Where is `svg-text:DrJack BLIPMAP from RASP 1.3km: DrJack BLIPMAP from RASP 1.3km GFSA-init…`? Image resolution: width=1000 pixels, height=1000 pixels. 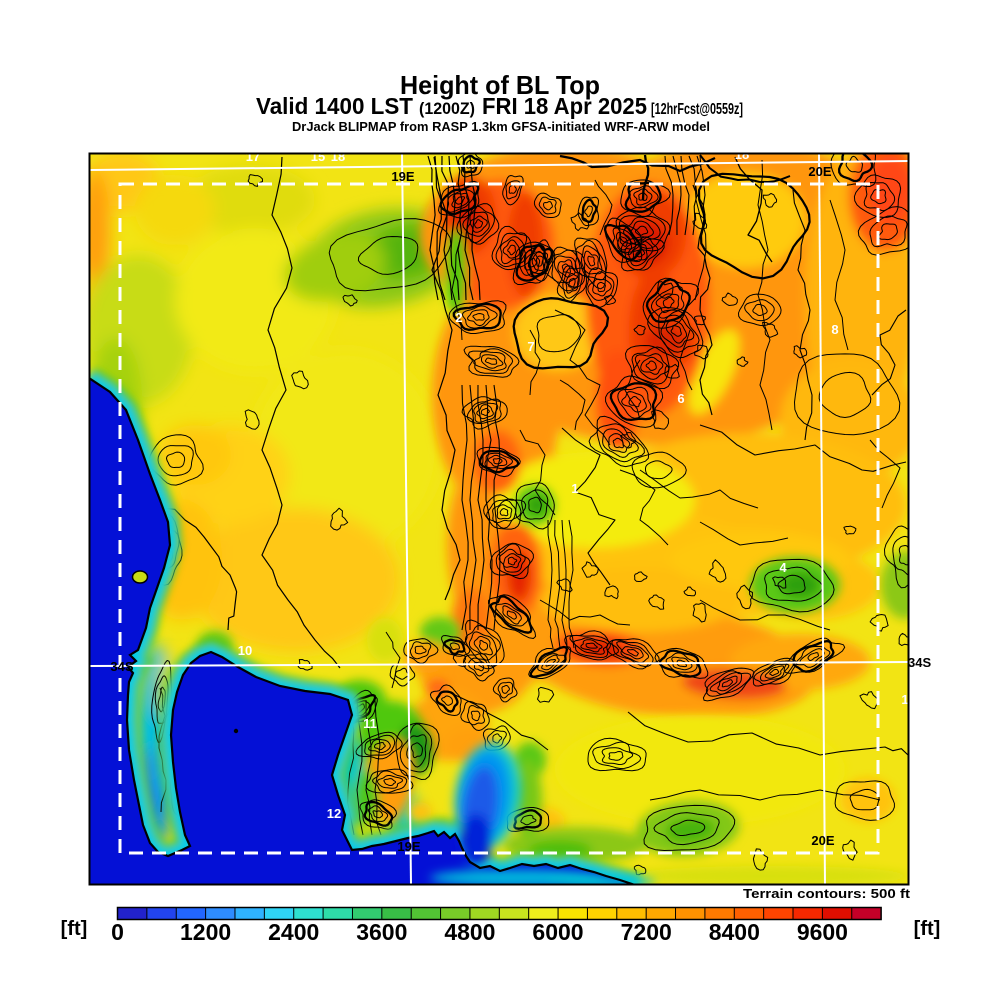
svg-text:DrJack BLIPMAP from RASP 1.3km: DrJack BLIPMAP from RASP 1.3km GFSA-init… is located at coordinates (501, 126).